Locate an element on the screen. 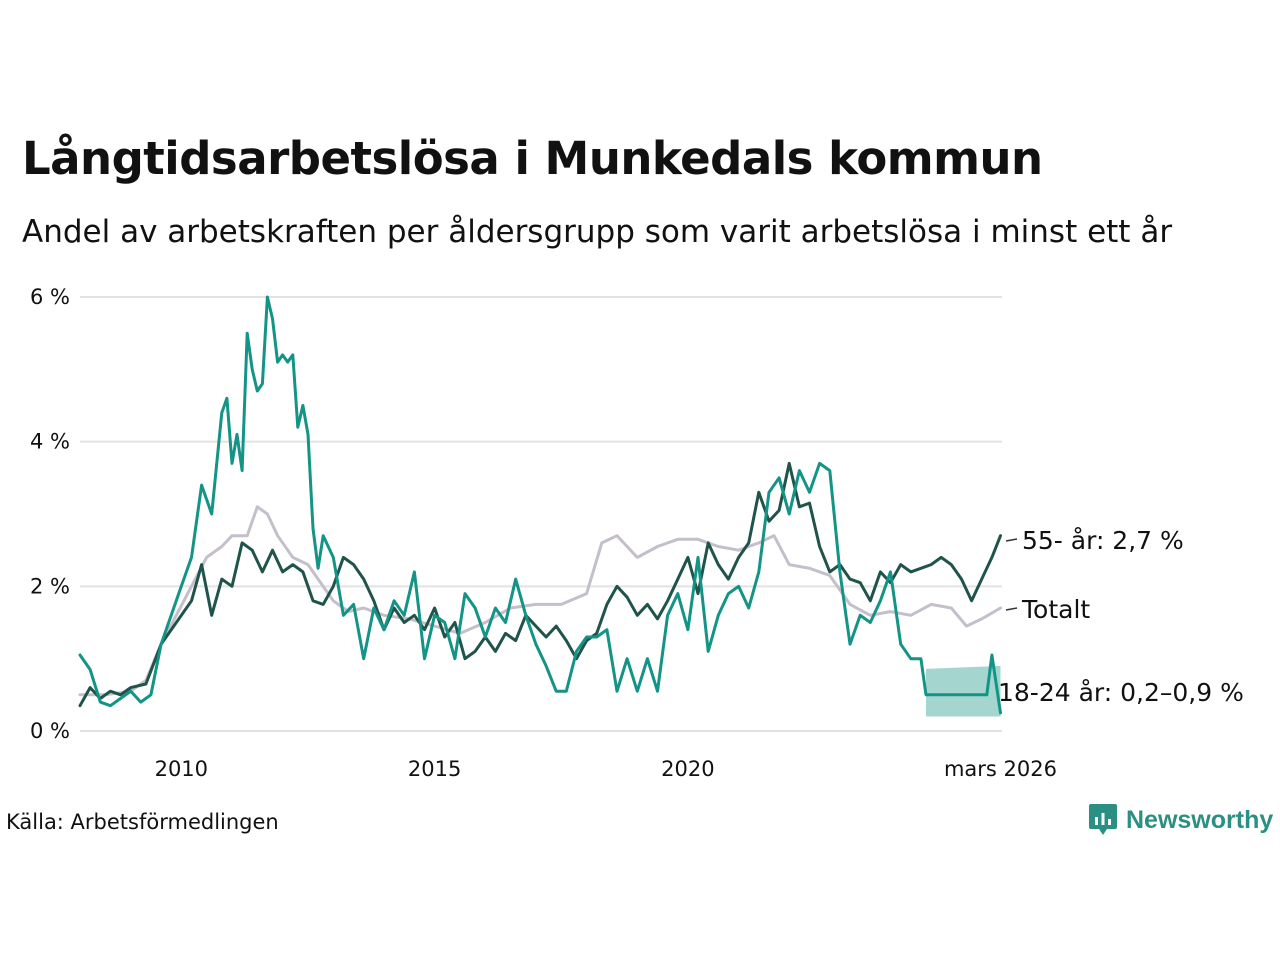 Image resolution: width=1280 pixels, height=960 pixels. x-tick-label: 2020 is located at coordinates (687, 769).